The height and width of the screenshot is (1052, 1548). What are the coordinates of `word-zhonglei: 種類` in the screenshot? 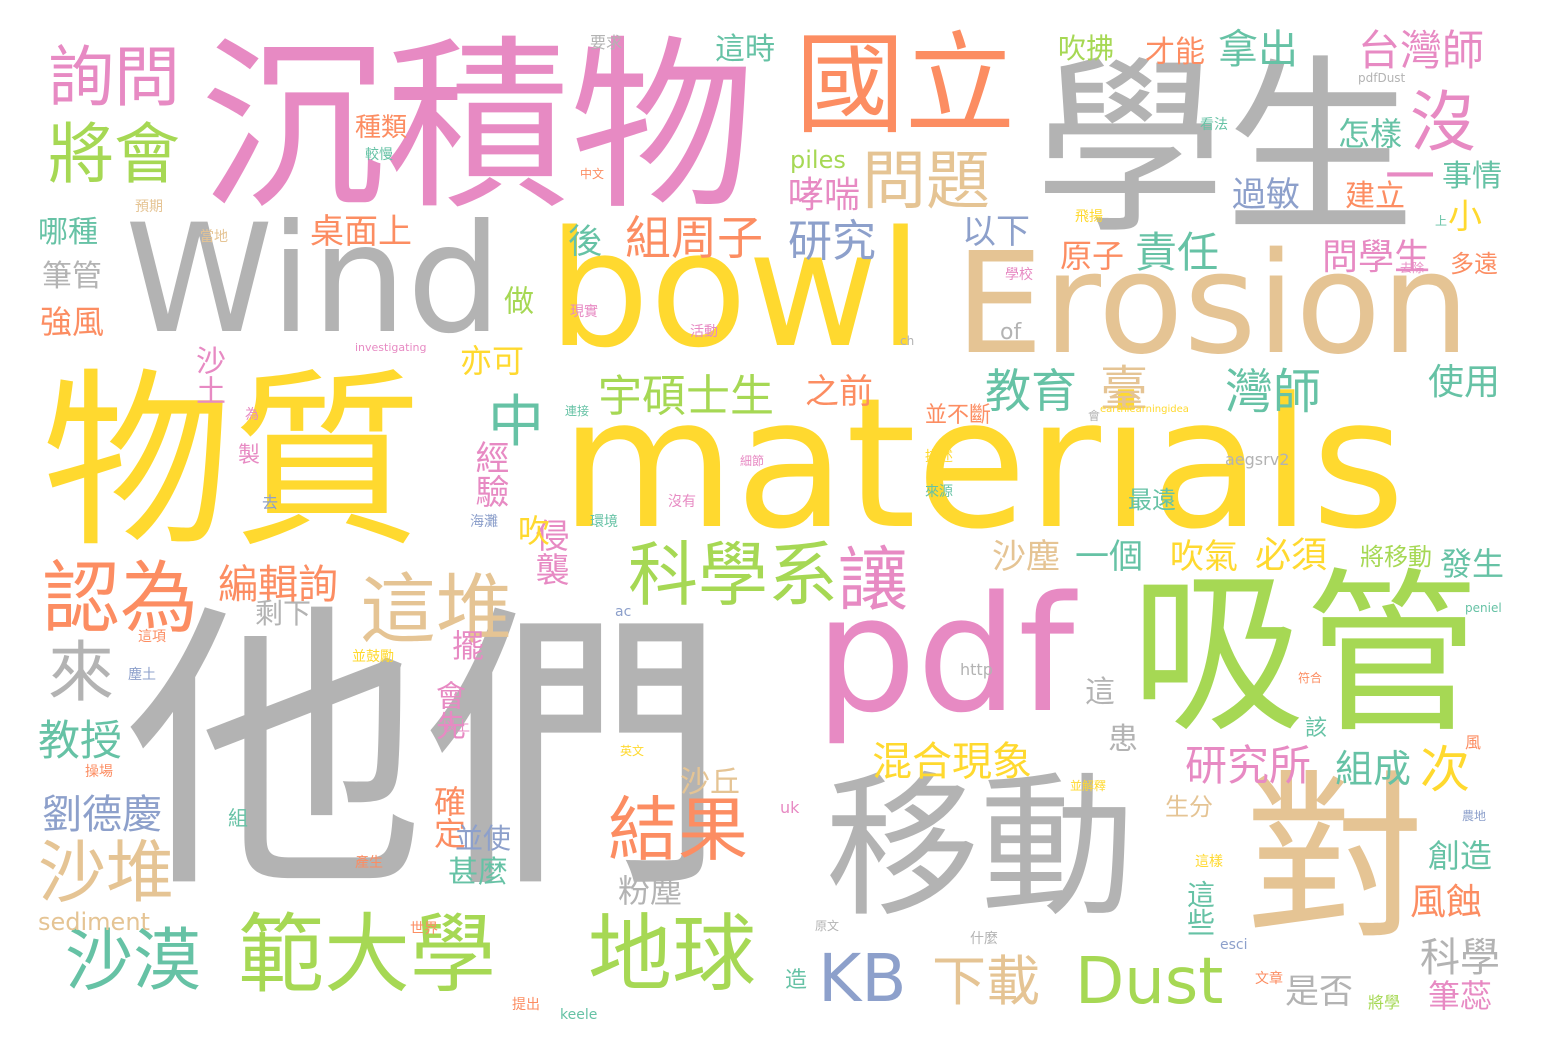 It's located at (381, 128).